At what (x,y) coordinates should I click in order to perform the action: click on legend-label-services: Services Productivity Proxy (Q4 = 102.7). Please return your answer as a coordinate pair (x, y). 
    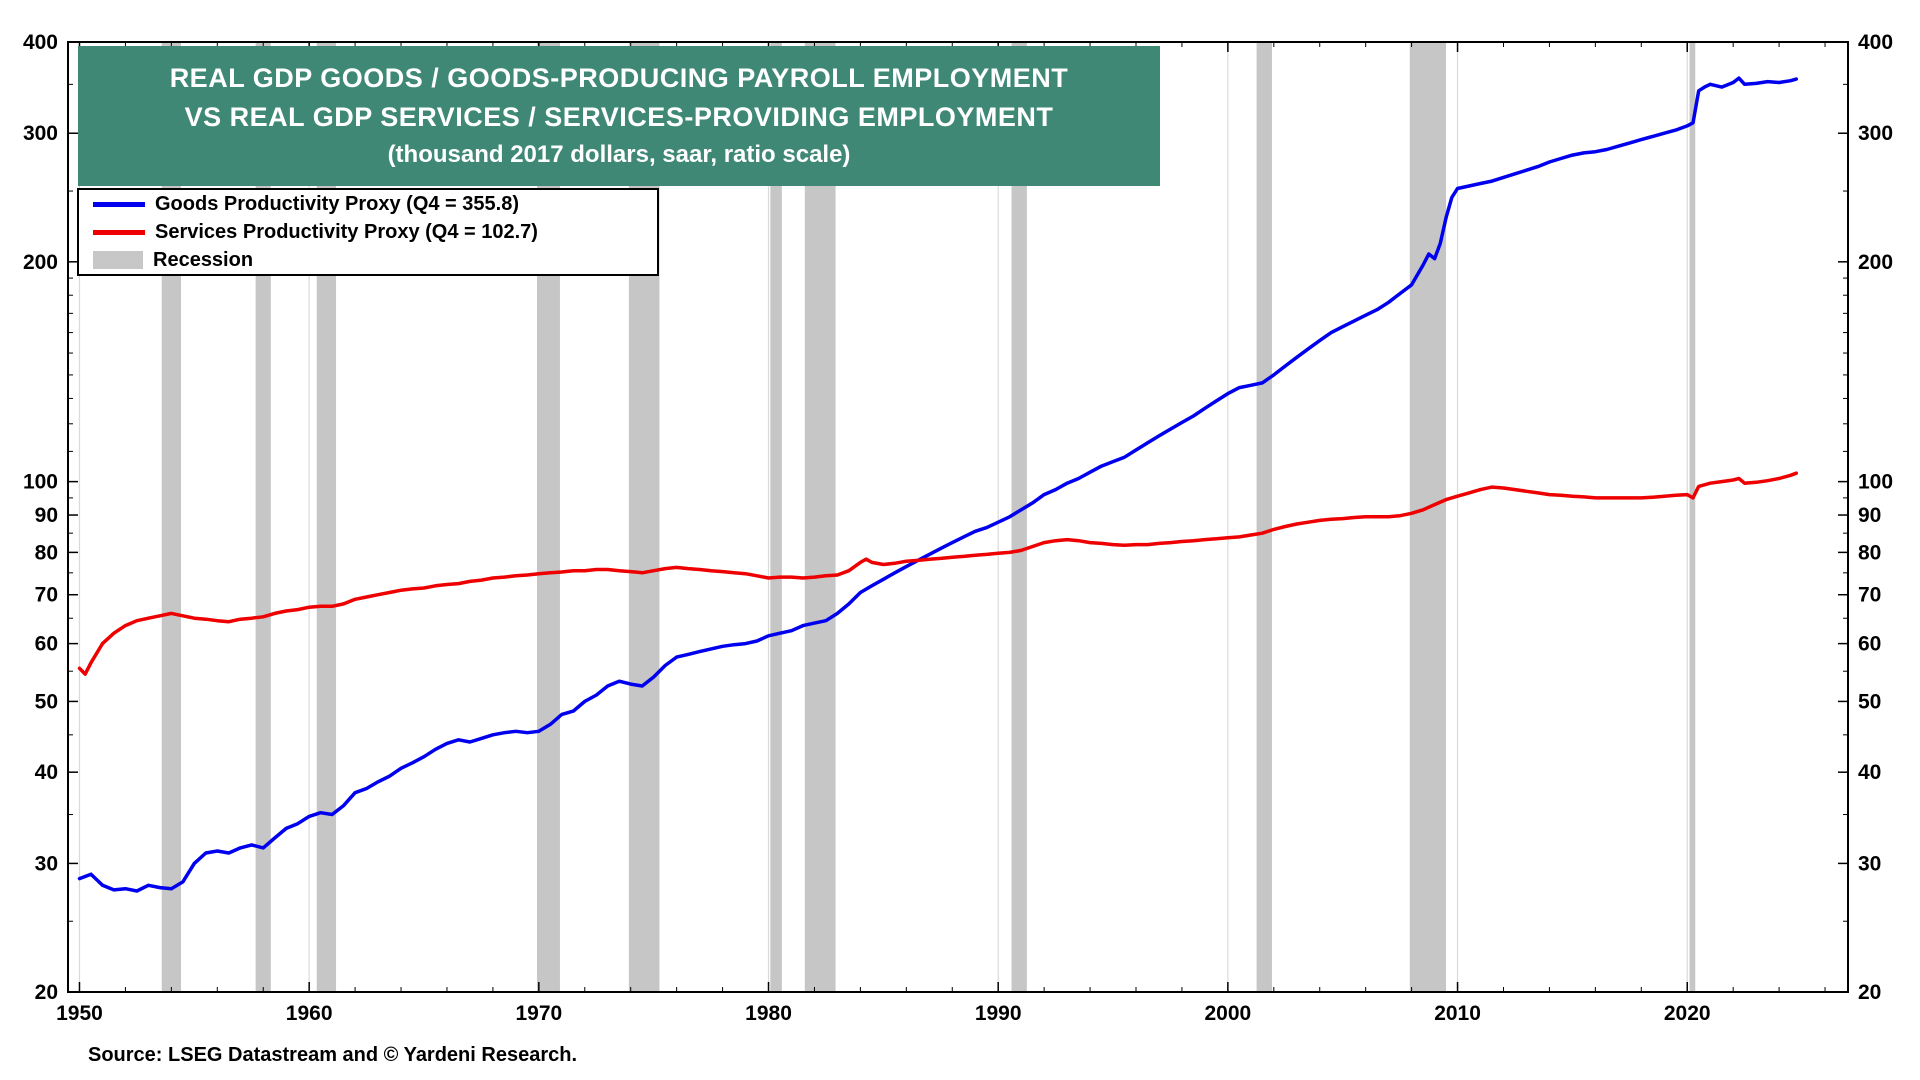
    Looking at the image, I should click on (346, 231).